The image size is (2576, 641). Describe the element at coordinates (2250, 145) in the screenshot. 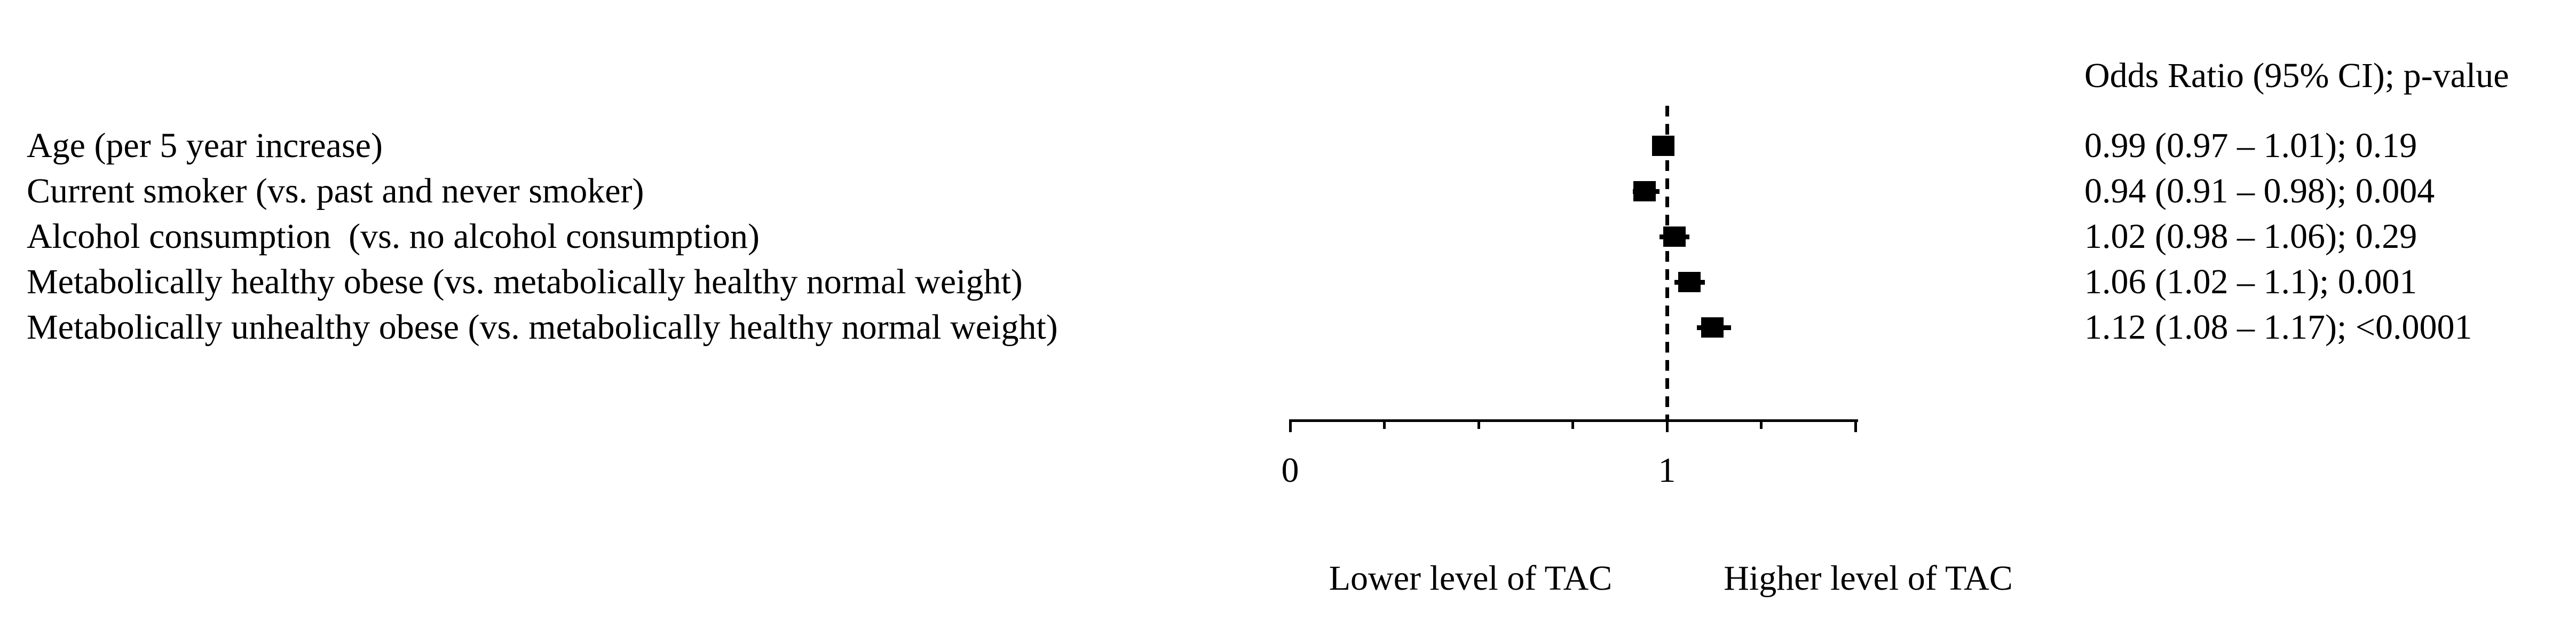

I see `or-value-age: 0.99 (0.97 – 1.01); 0.19` at that location.